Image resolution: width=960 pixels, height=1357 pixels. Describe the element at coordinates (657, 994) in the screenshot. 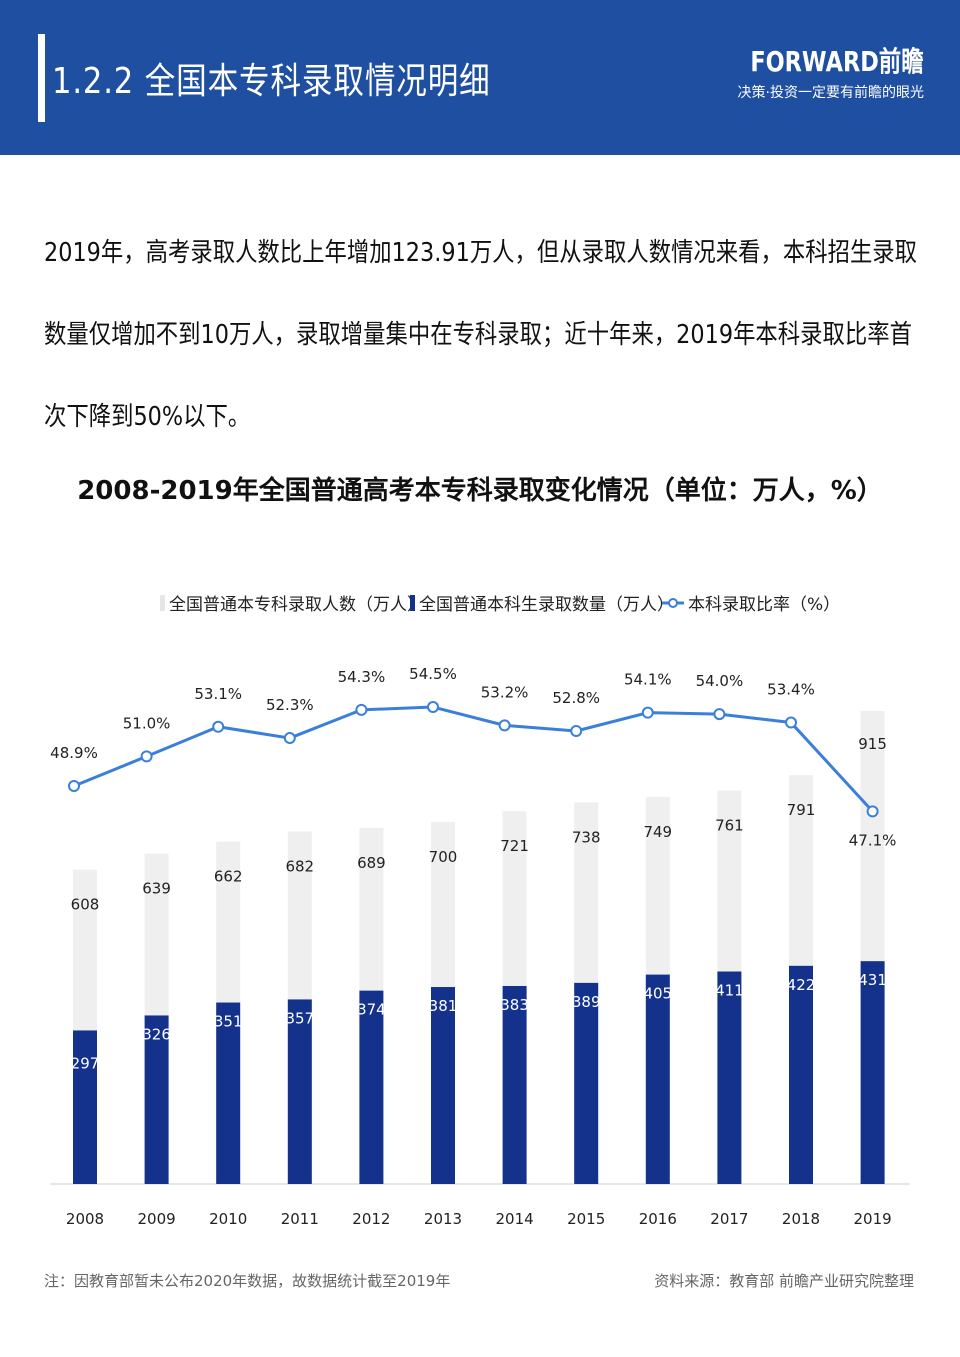

I see `bar-undergrad-label: 405` at that location.